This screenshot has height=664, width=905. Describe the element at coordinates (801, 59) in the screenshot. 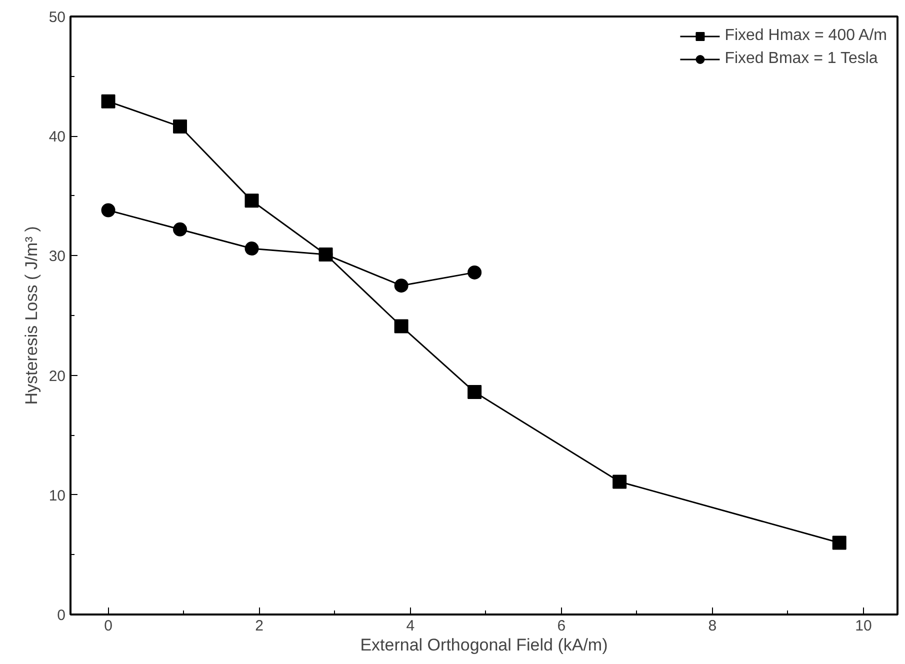

I see `legend-label: Fixed Bmax = 1 Tesla` at that location.